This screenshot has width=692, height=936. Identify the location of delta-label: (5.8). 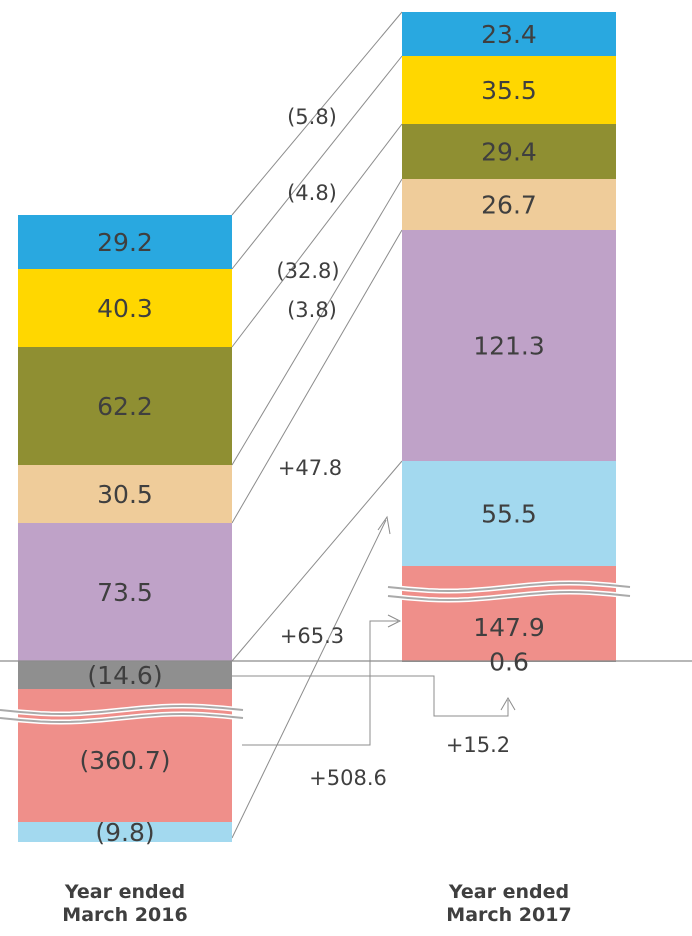
(312, 117).